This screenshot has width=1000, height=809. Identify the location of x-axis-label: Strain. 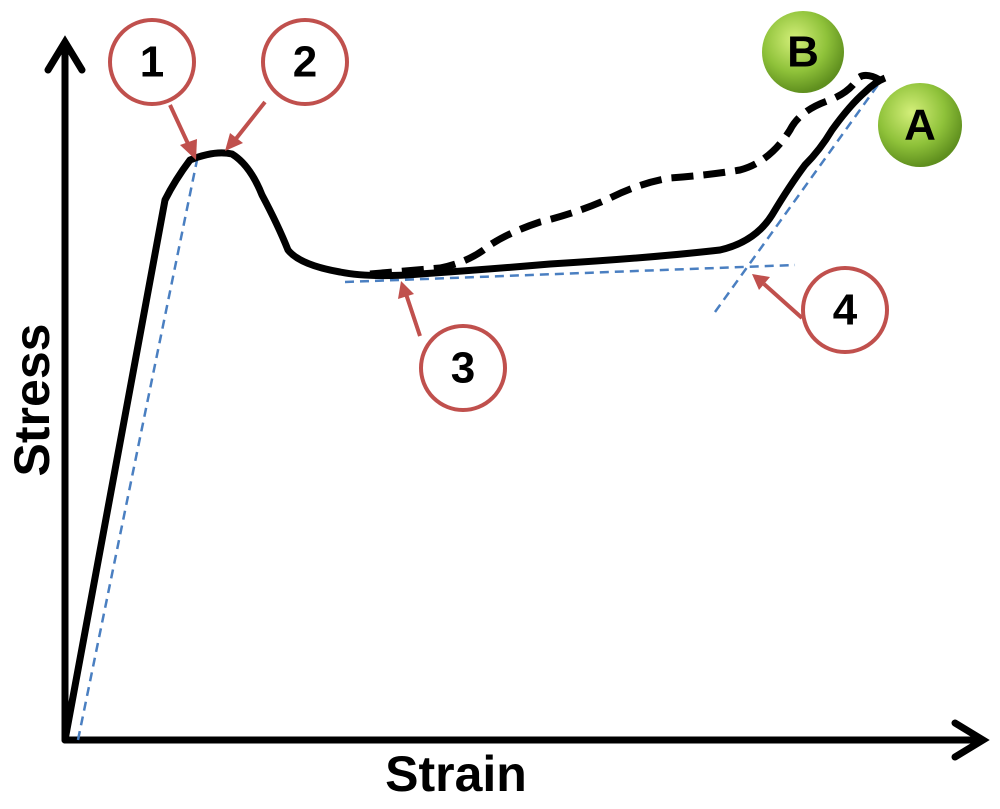
(456, 774).